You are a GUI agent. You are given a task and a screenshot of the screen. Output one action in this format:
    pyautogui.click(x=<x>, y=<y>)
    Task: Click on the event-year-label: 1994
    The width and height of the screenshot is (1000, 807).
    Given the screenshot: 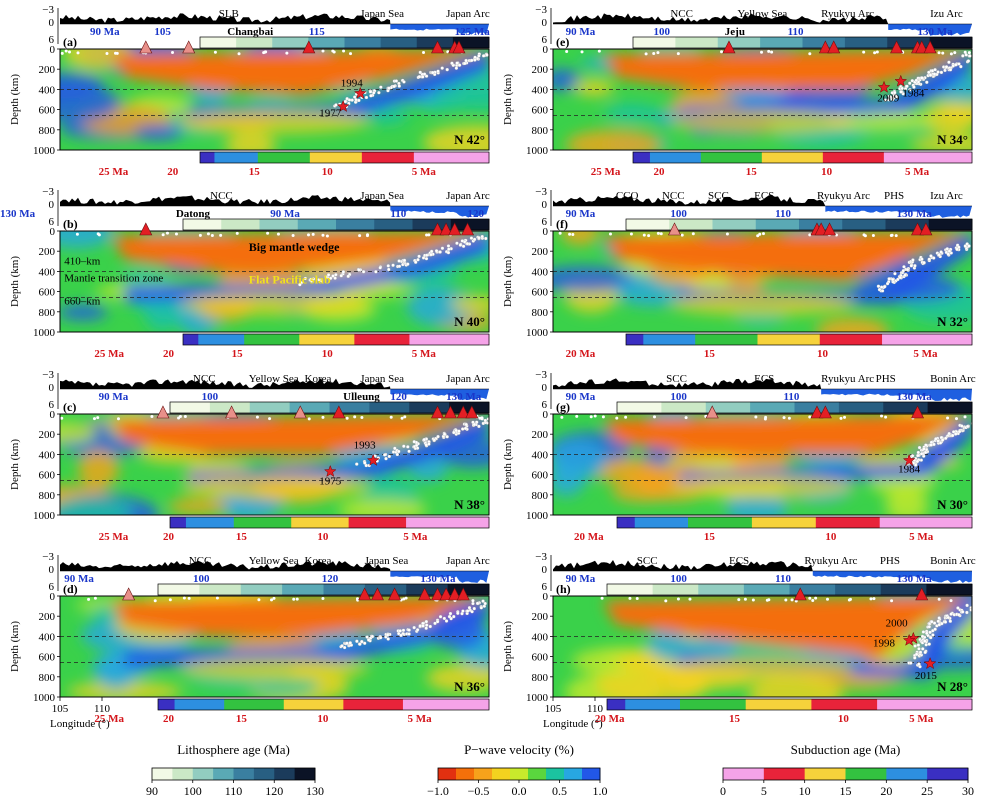 What is the action you would take?
    pyautogui.click(x=352, y=83)
    